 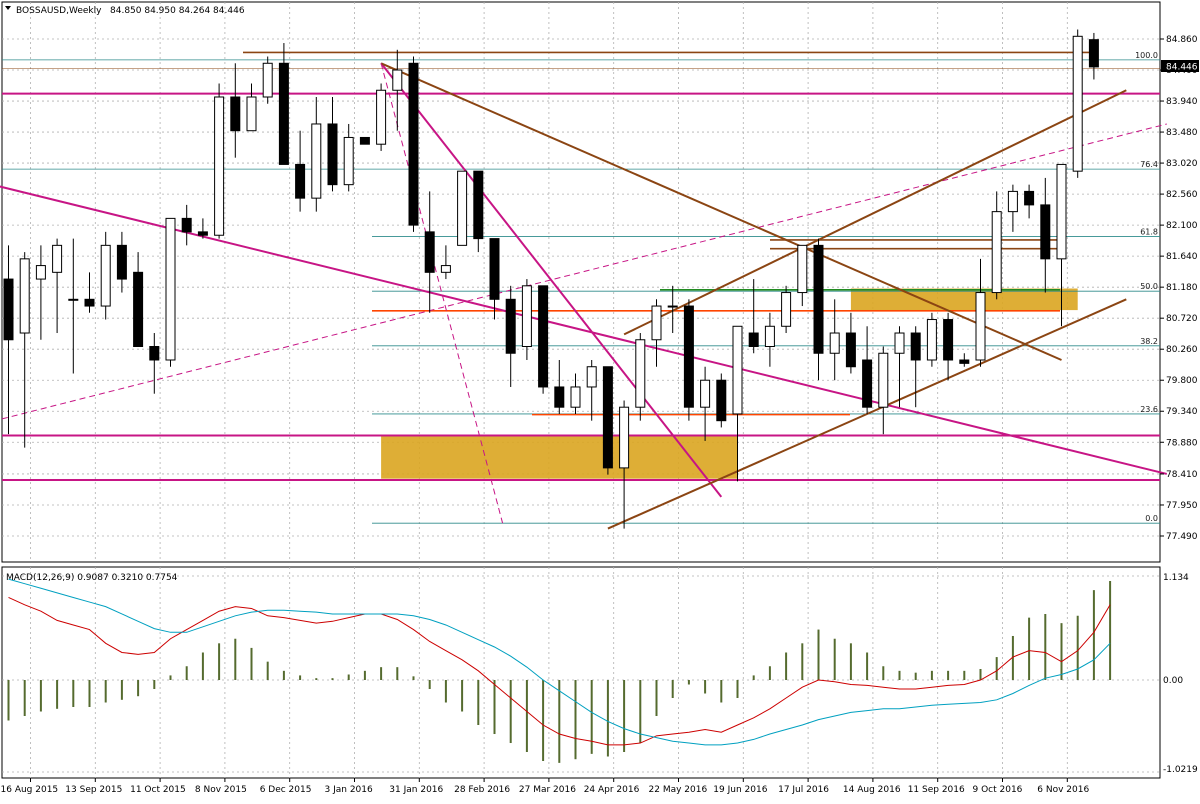 What do you see at coordinates (416, 790) in the screenshot?
I see `time-tick-label: 31 Jan 2016` at bounding box center [416, 790].